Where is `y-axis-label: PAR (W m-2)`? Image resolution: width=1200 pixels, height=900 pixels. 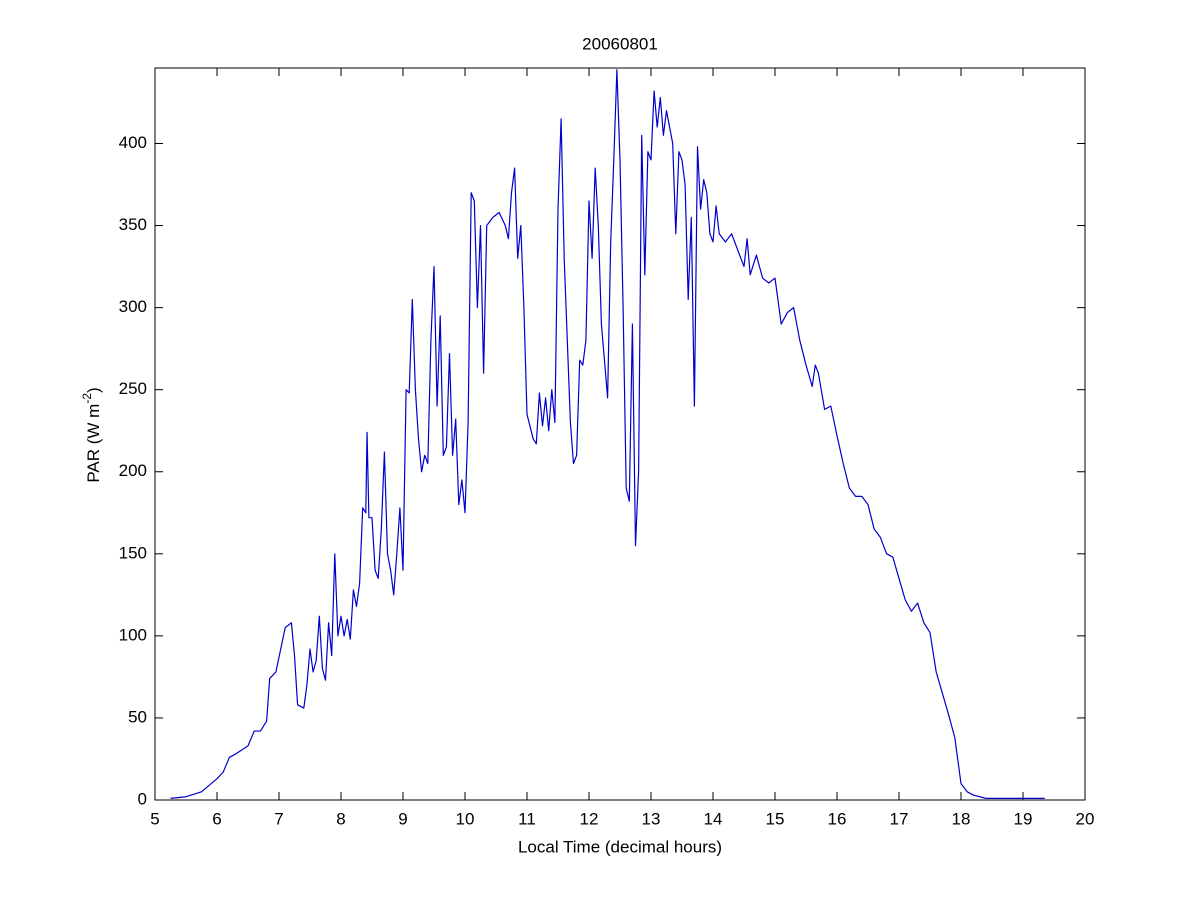
y-axis-label: PAR (W m-2) is located at coordinates (91, 434).